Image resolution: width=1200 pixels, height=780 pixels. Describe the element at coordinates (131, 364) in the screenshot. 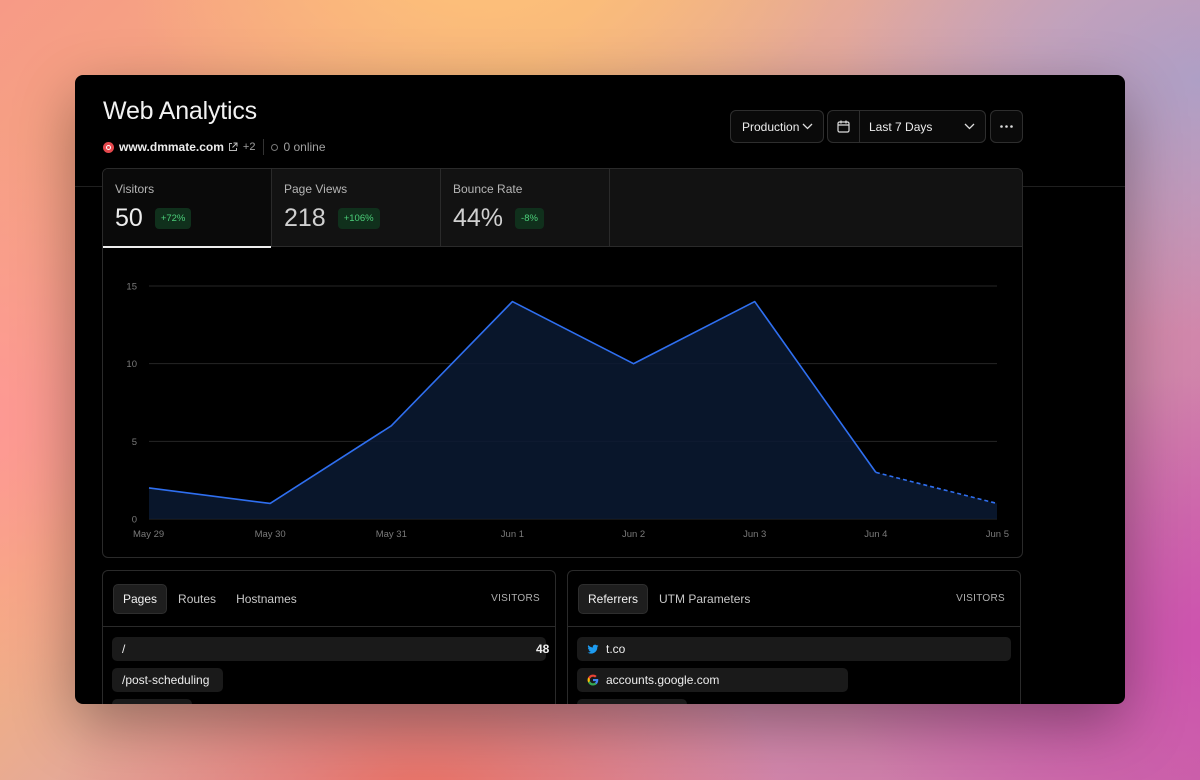

I see `y-tick-label: 10` at that location.